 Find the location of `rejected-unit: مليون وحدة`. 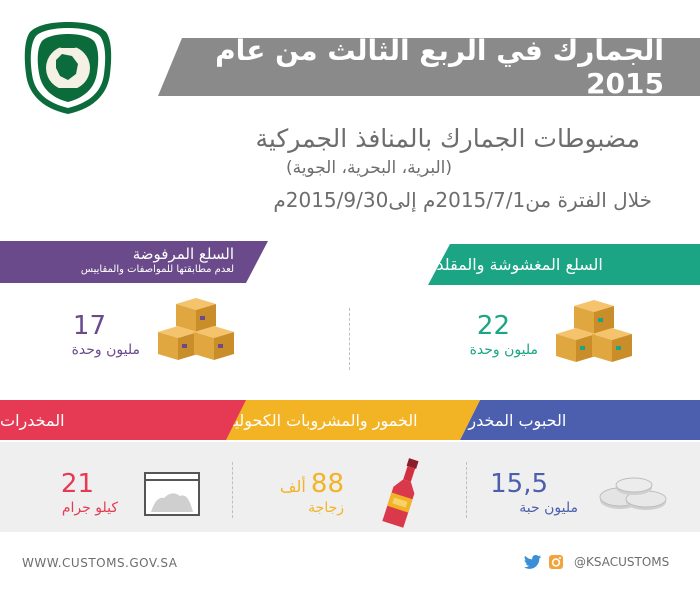

rejected-unit: مليون وحدة is located at coordinates (105, 350).